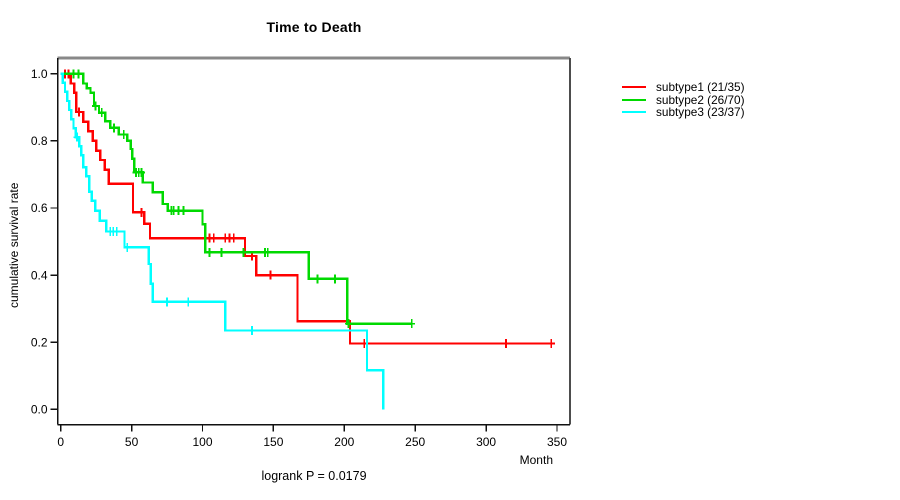 The height and width of the screenshot is (500, 900). Describe the element at coordinates (486, 442) in the screenshot. I see `x-tick-label: 300` at that location.